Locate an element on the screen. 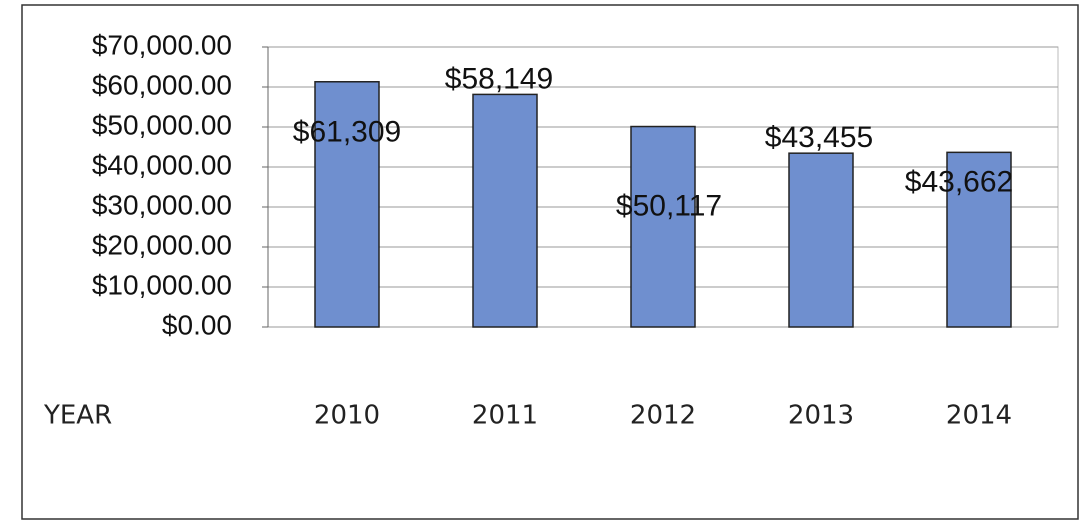  y-tick-label: $0.00 is located at coordinates (197, 324).